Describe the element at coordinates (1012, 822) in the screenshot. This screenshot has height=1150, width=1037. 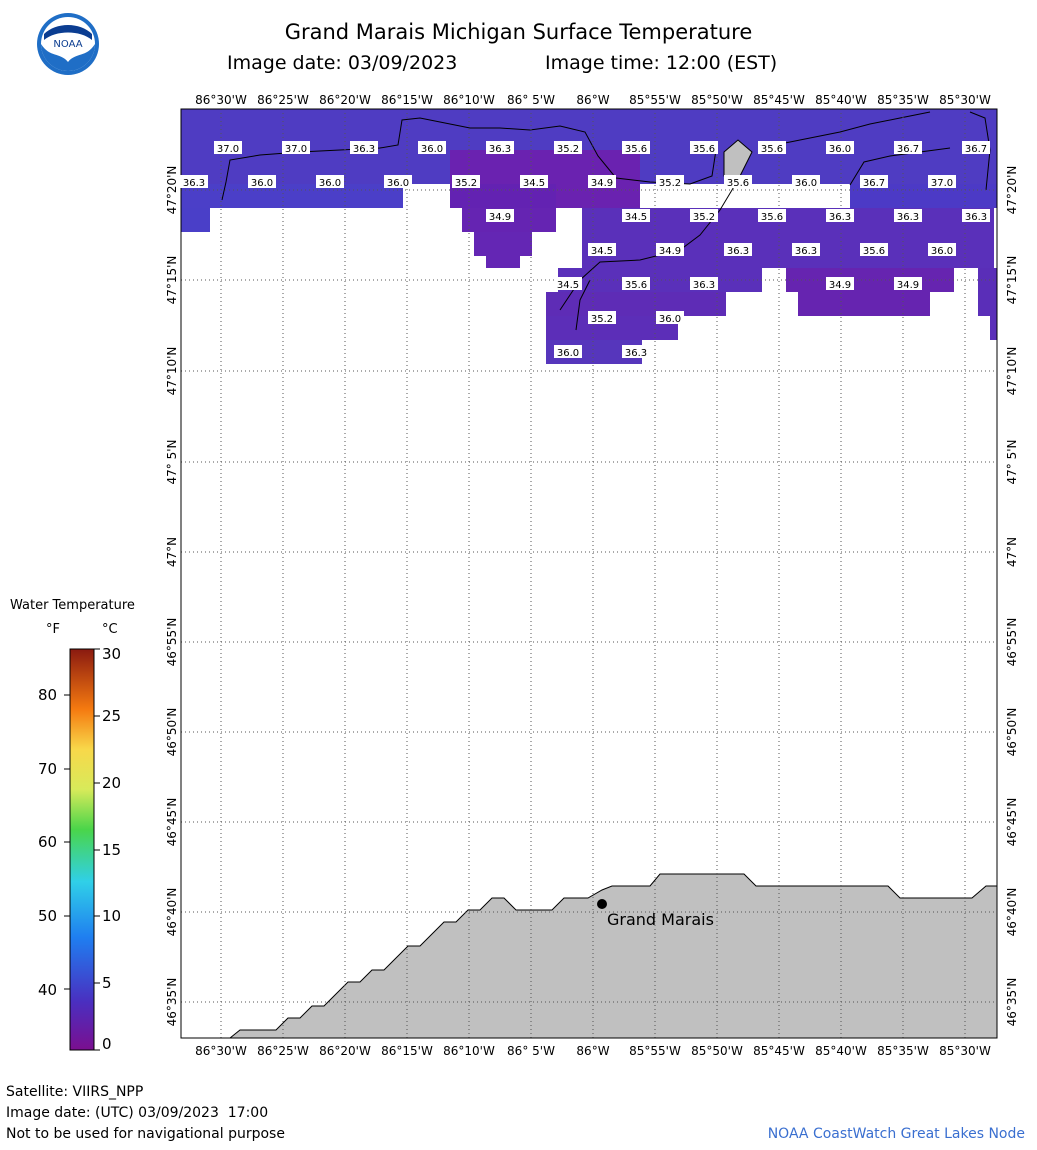
I see `lat-label: 46°45'N` at that location.